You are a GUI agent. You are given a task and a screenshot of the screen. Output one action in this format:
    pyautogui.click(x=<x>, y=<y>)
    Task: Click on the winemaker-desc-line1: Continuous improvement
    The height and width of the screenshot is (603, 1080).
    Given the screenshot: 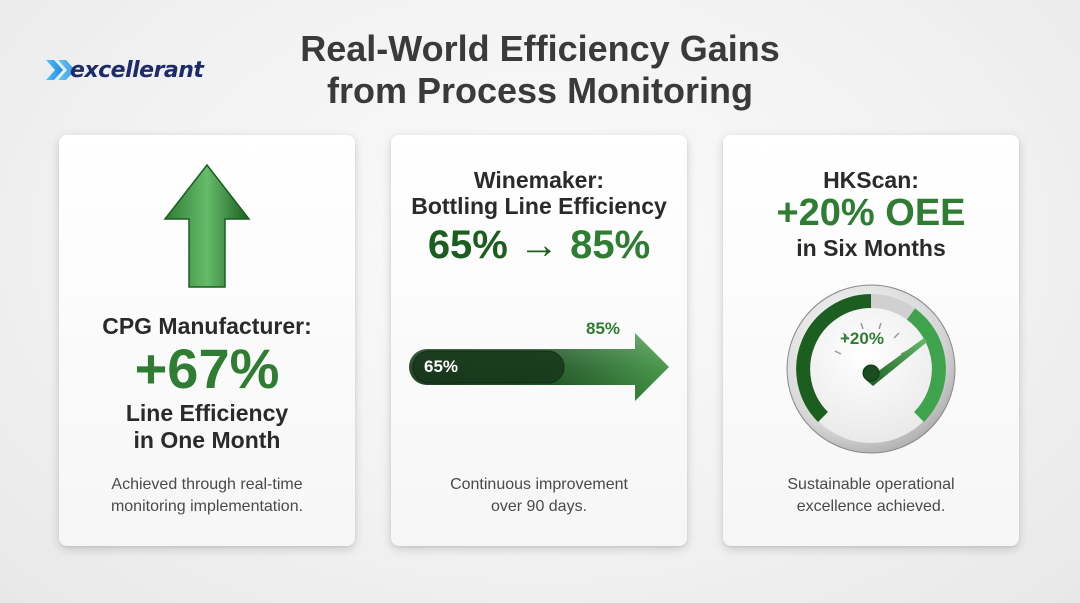 What is the action you would take?
    pyautogui.click(x=539, y=484)
    